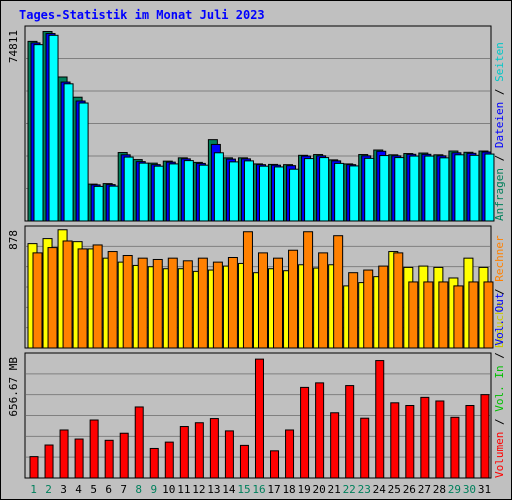 This screenshot has width=512, height=500. I want to click on legend-vol-in: Vol. In, so click(499, 388).